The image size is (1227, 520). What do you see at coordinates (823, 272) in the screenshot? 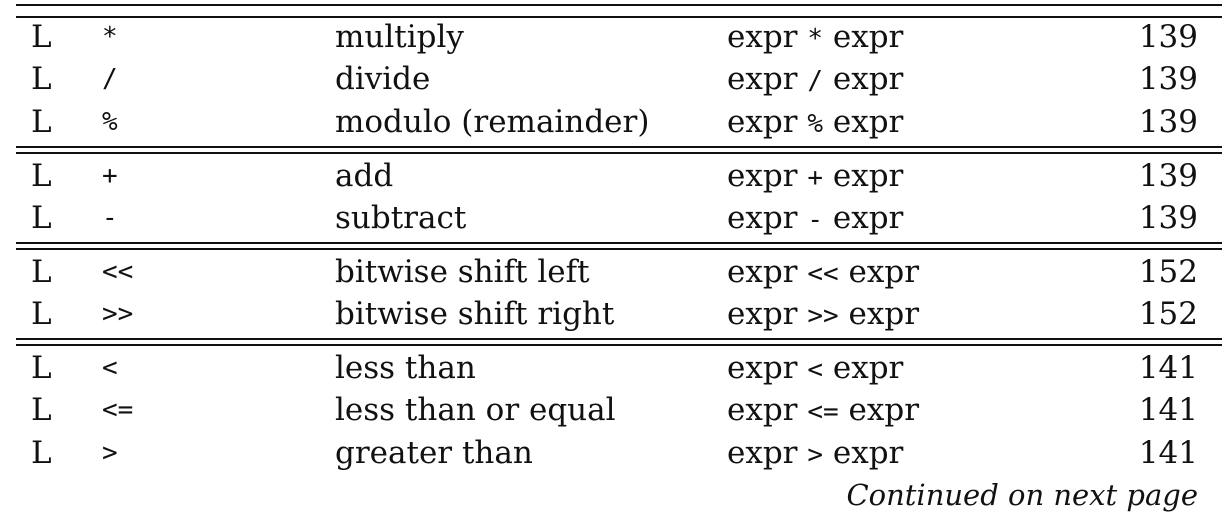
I see `usage-cell: expr << expr` at bounding box center [823, 272].